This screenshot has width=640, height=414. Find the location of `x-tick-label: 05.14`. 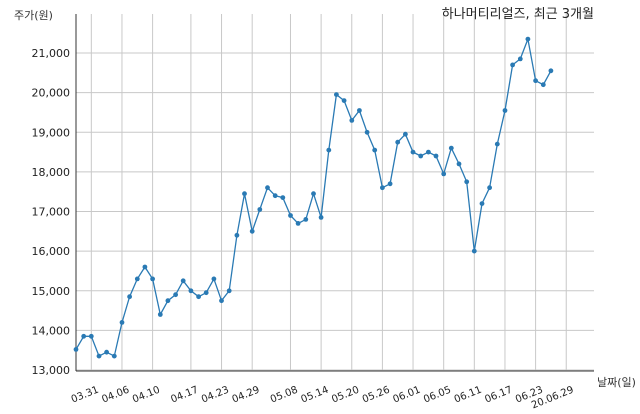

x-tick-label: 05.14 is located at coordinates (315, 395).